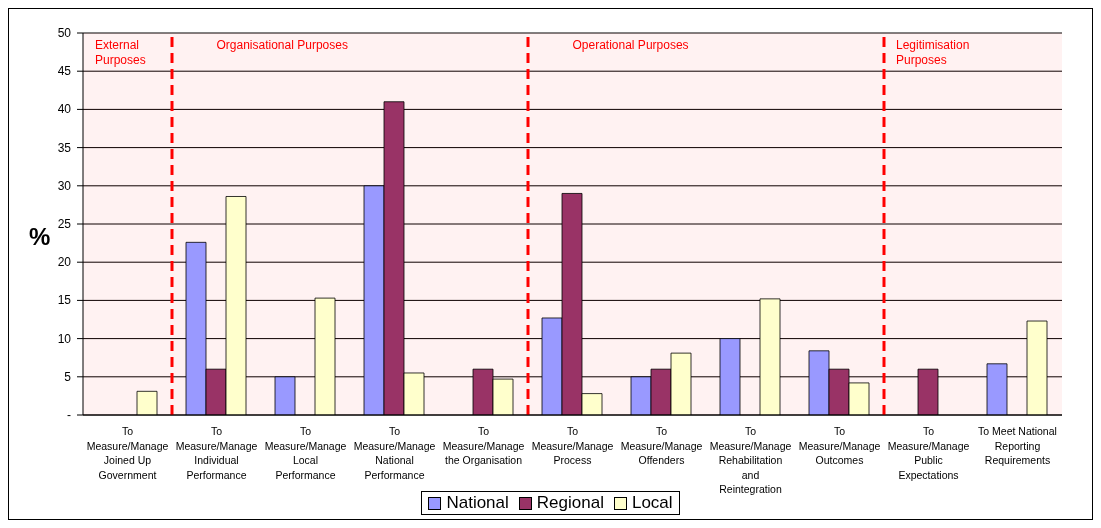 The height and width of the screenshot is (528, 1101). Describe the element at coordinates (64, 109) in the screenshot. I see `y-tick-label: 40` at that location.